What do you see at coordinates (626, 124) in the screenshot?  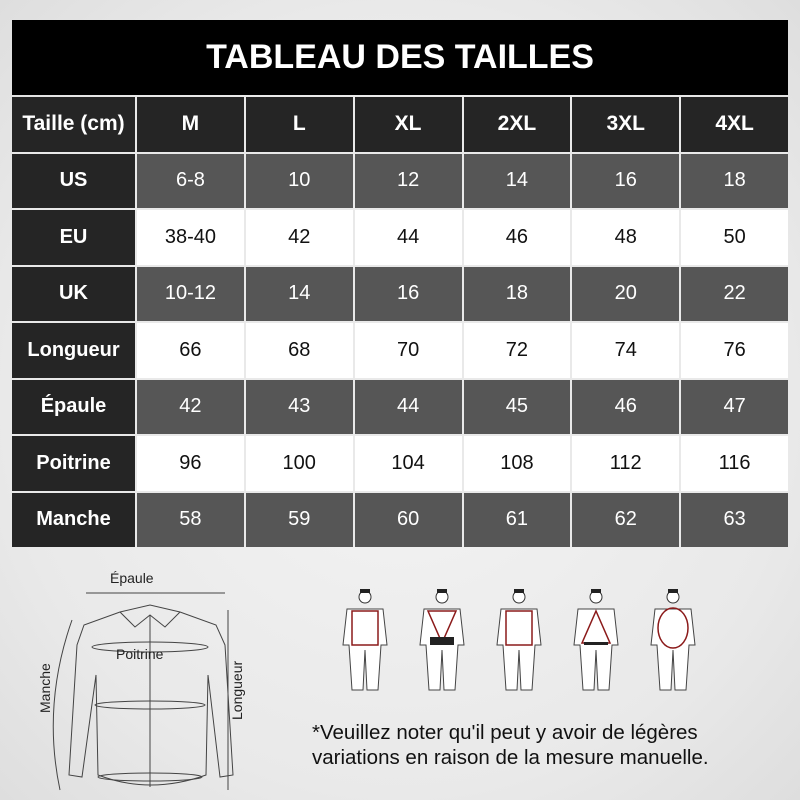 I see `size-header: 3XL` at bounding box center [626, 124].